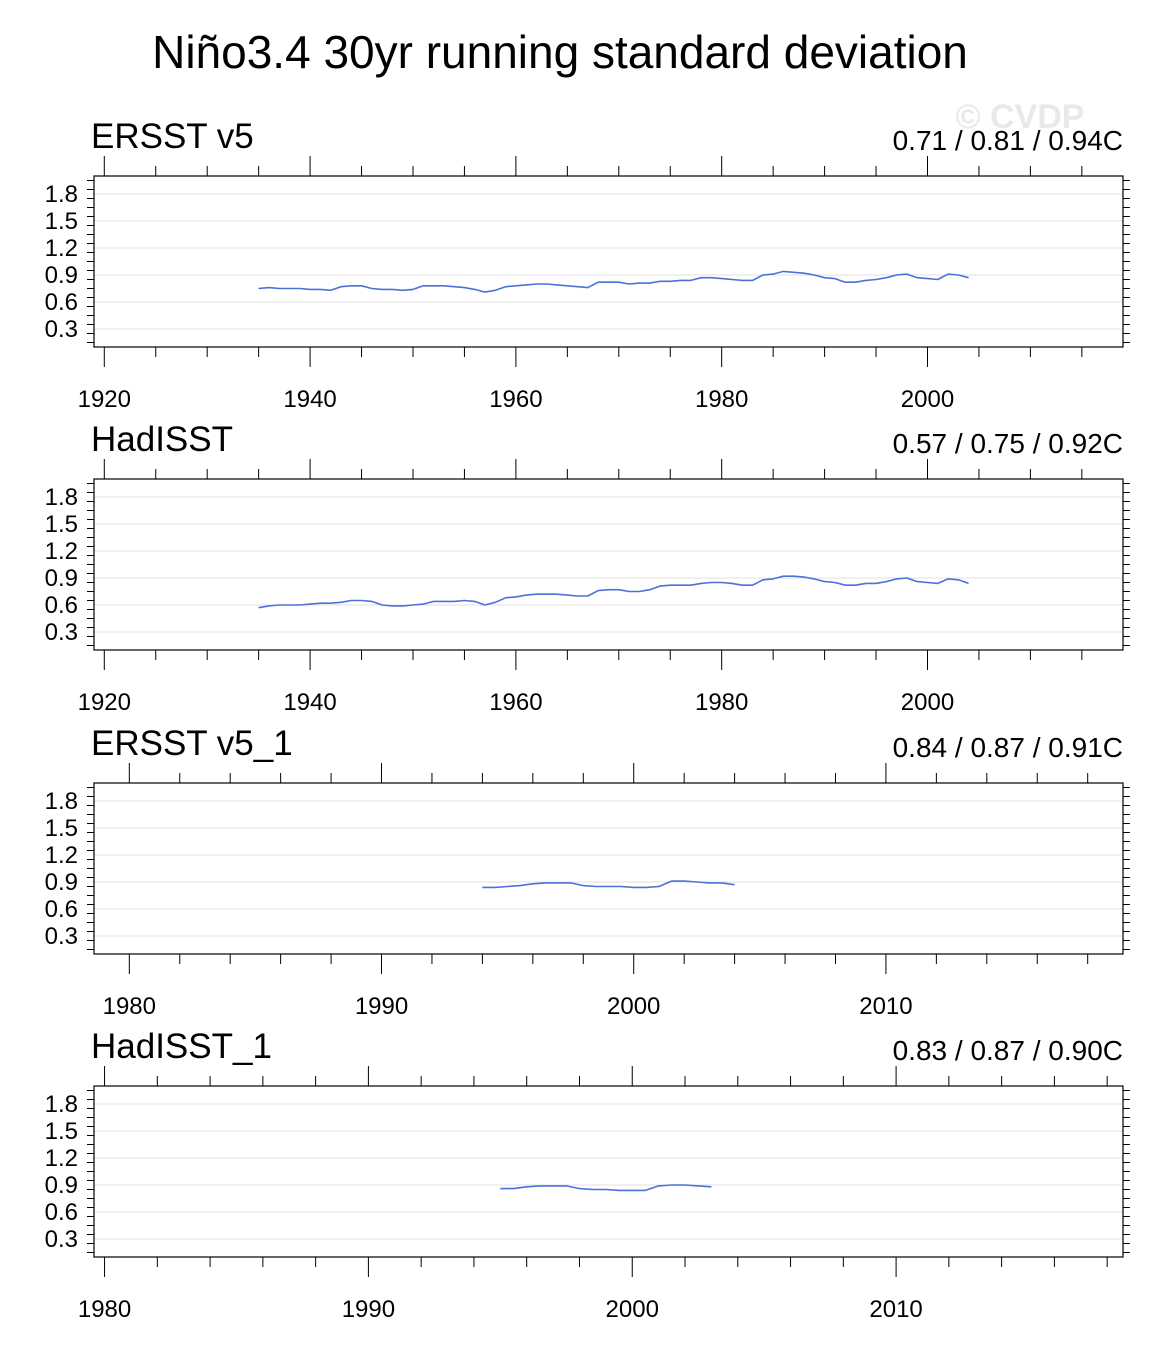 This screenshot has width=1160, height=1350. What do you see at coordinates (1020, 117) in the screenshot?
I see `watermark: © CVDP` at bounding box center [1020, 117].